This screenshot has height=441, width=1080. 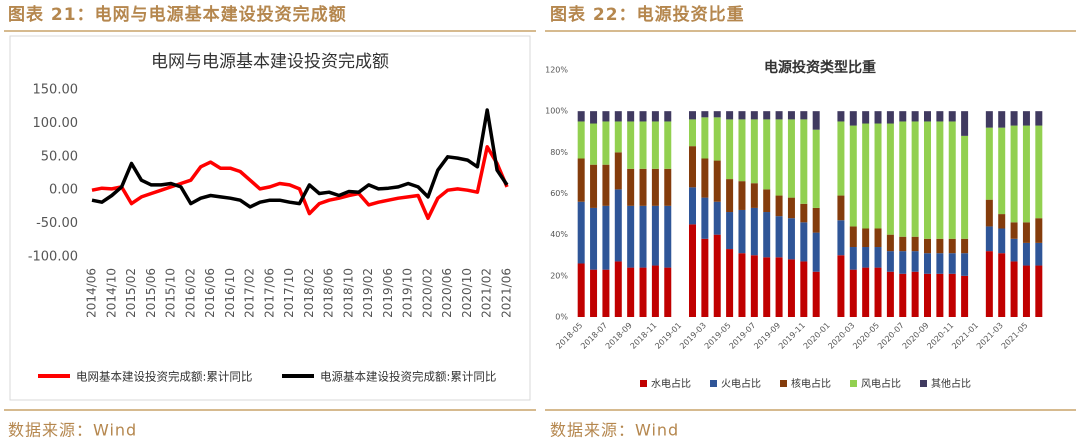 I want to click on x-tick-label: 2014/10, so click(x=111, y=293).